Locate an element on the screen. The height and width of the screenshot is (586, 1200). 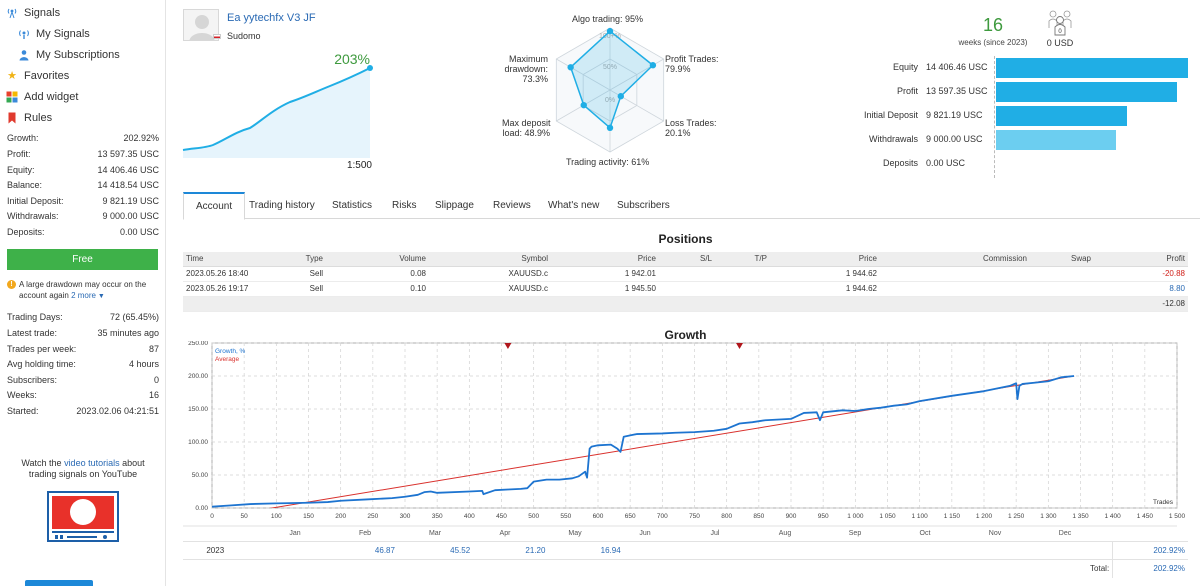
more-warnings-link: 2 more is located at coordinates (83, 295).